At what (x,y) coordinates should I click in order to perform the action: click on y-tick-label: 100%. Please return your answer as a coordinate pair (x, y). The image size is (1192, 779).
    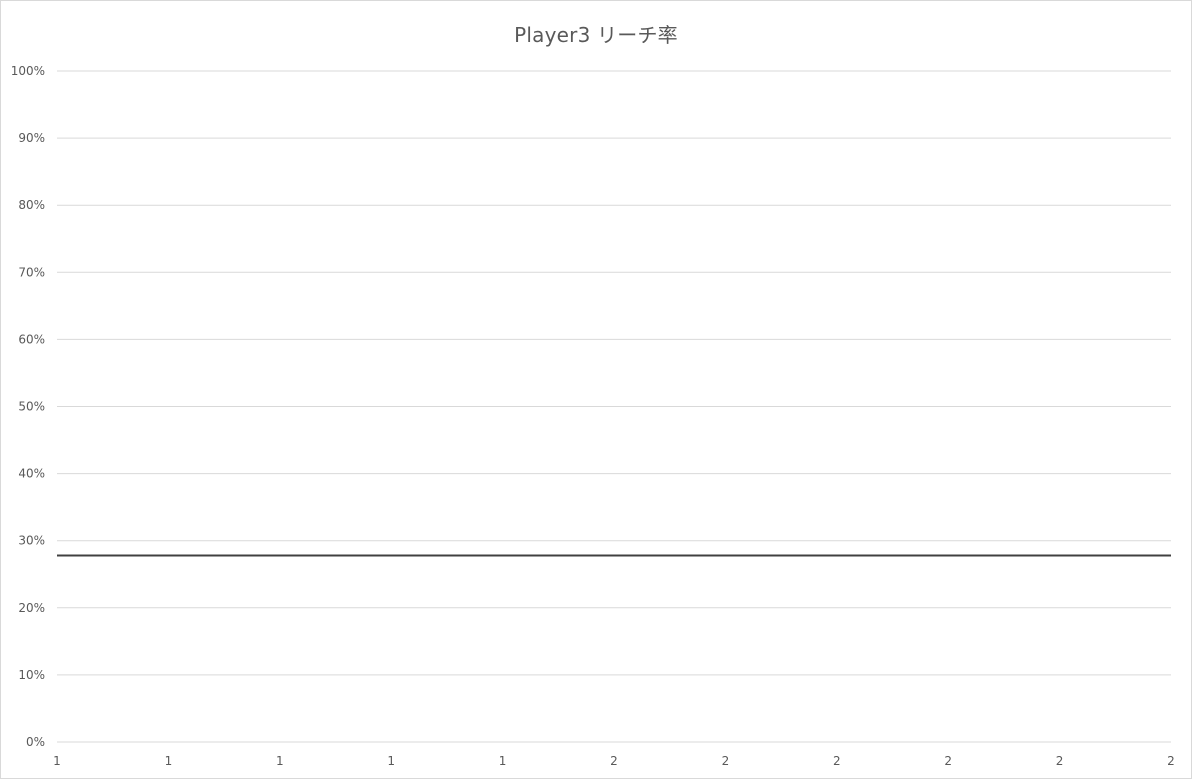
    Looking at the image, I should click on (28, 71).